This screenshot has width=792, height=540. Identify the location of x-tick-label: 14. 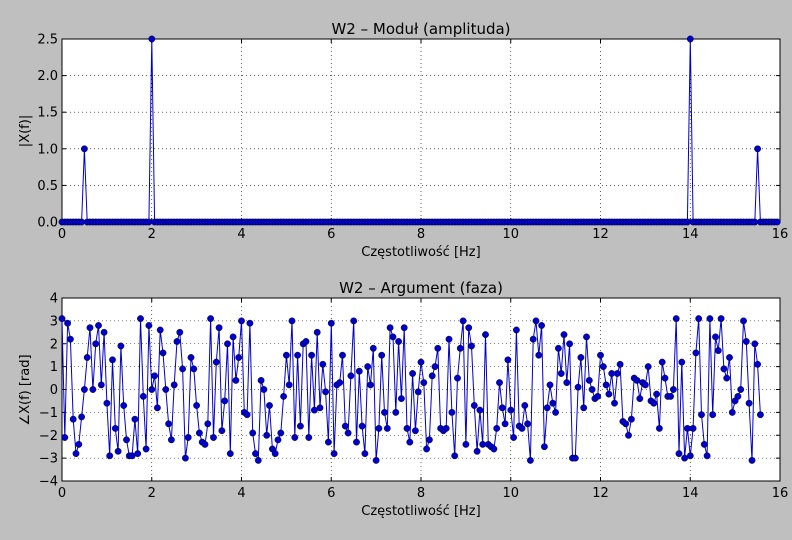
(690, 234).